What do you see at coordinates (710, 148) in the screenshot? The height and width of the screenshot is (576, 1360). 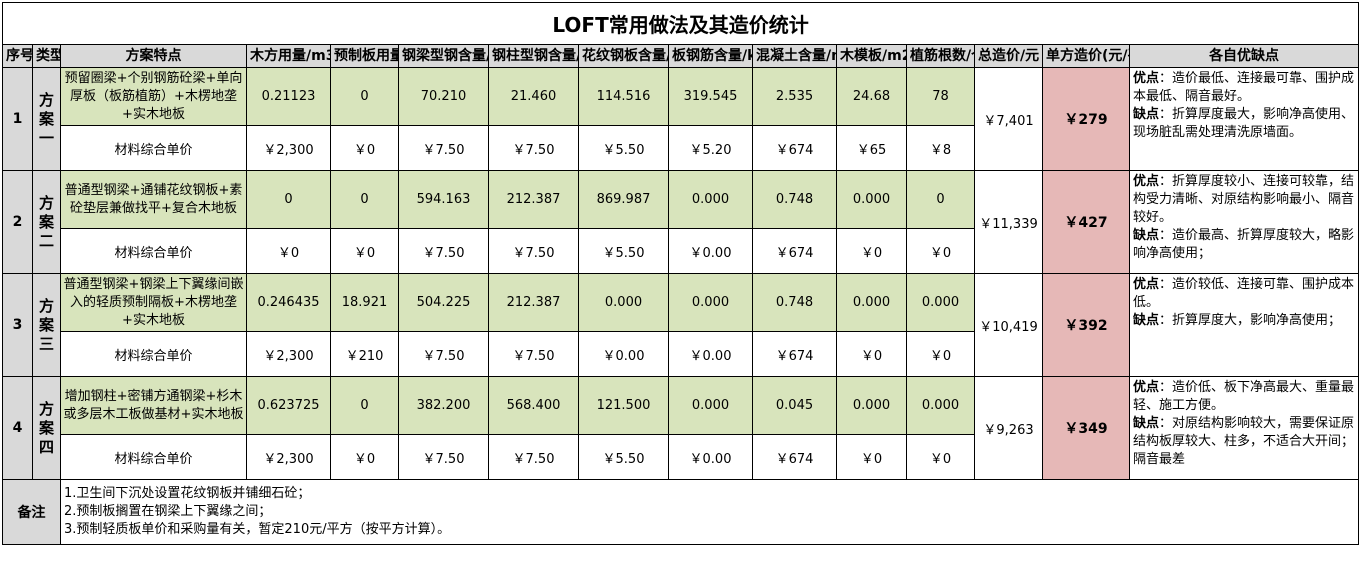 I see `price-cell: ￥5.20` at bounding box center [710, 148].